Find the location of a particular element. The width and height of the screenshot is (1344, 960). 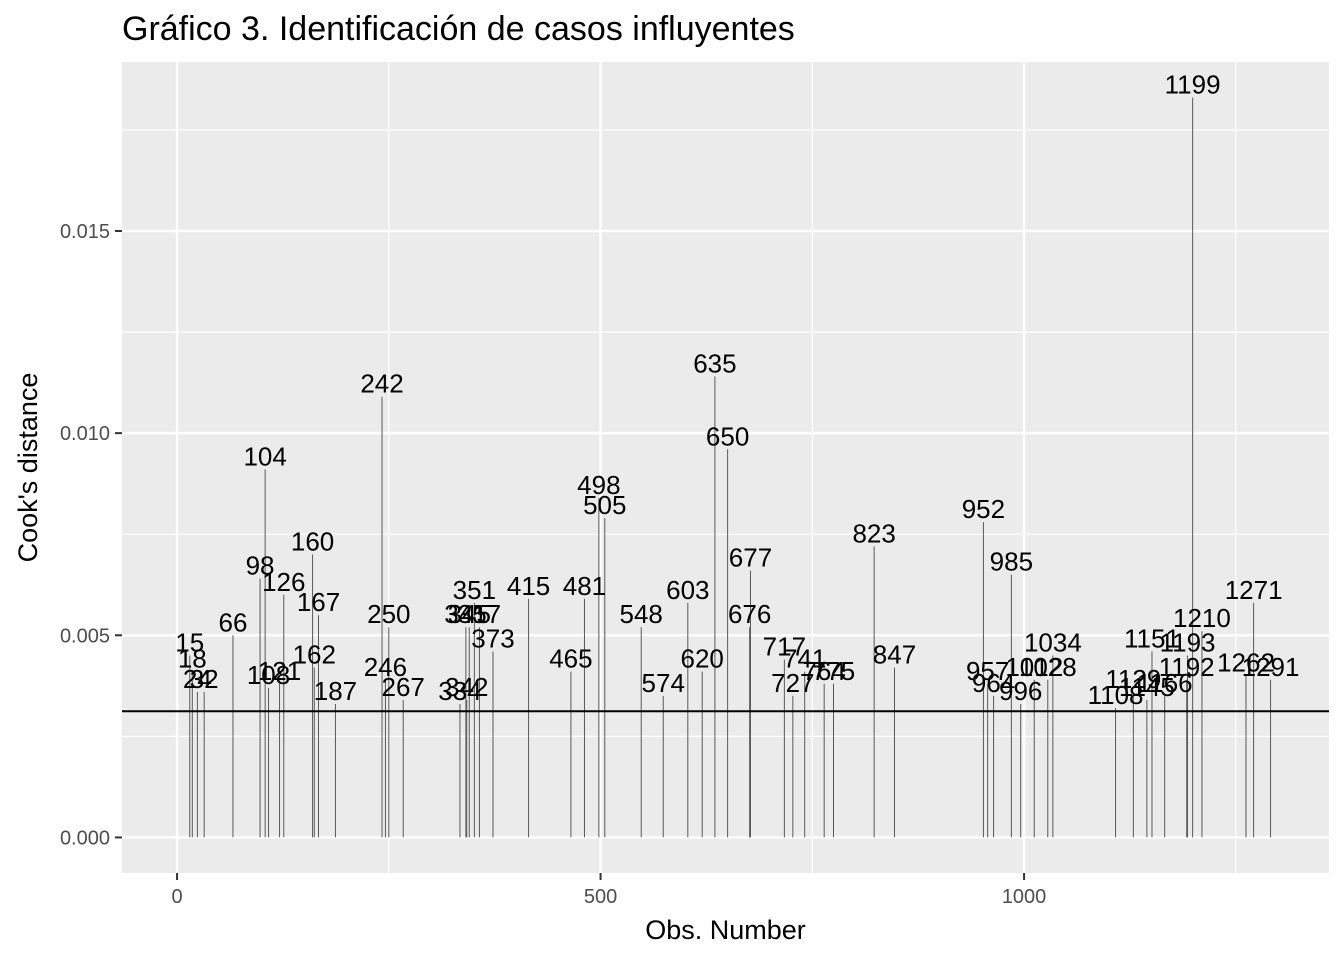

point-label-676: 676 is located at coordinates (749, 614).